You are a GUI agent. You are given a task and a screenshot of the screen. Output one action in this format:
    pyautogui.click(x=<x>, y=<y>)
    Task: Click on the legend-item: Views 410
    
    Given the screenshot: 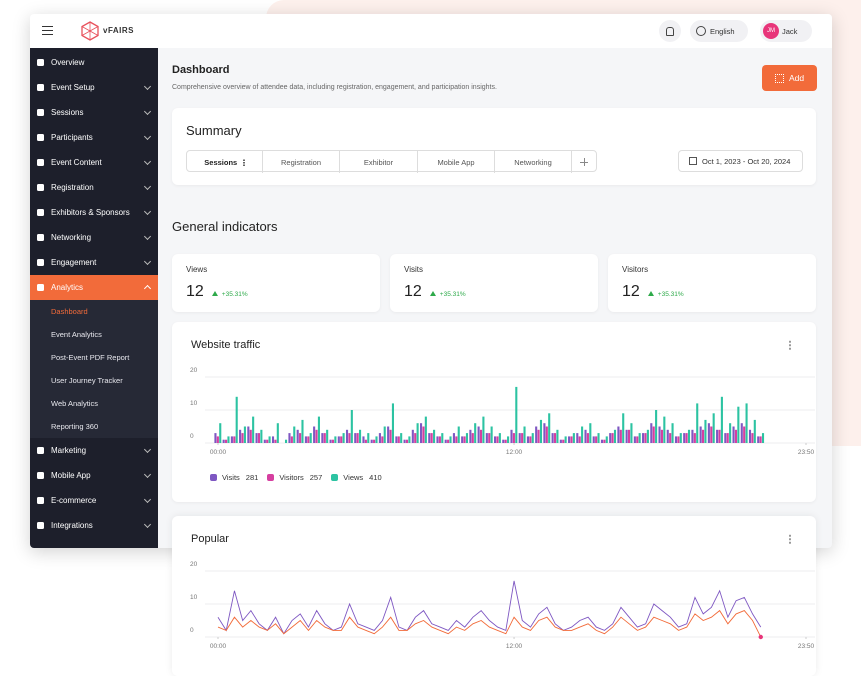 What is the action you would take?
    pyautogui.click(x=356, y=477)
    